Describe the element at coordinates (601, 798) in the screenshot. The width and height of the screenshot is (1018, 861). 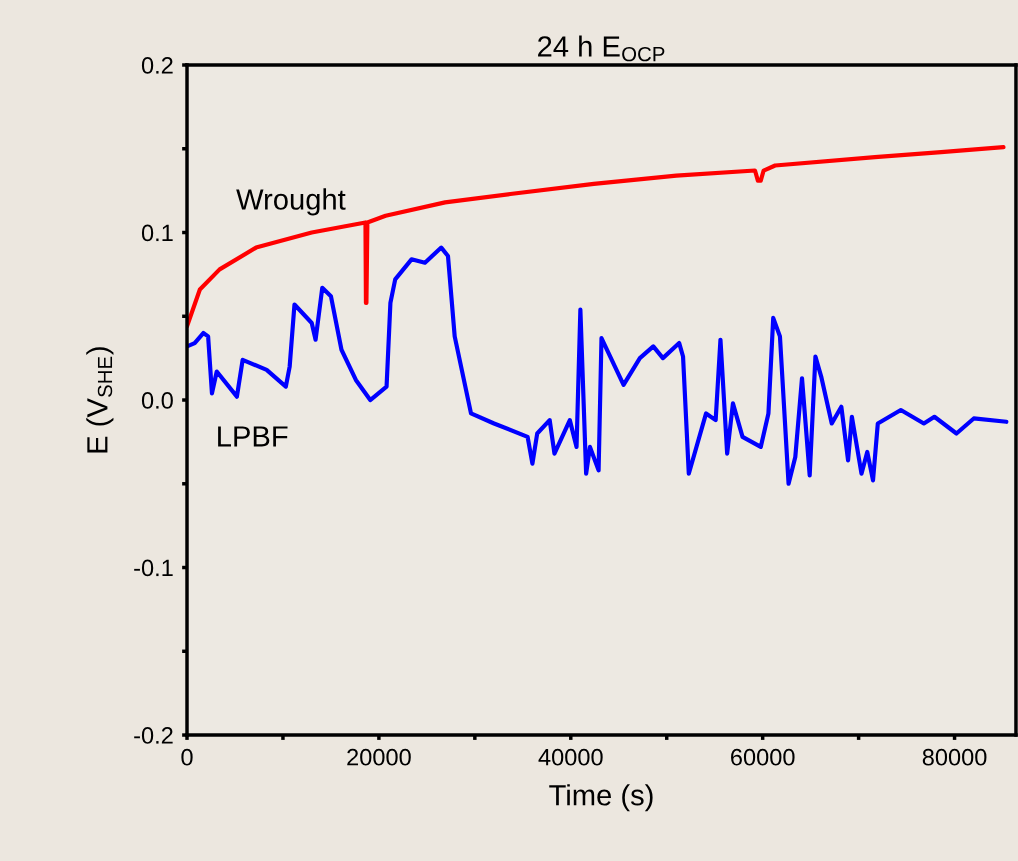
I see `x-axis-title: Time (s)` at that location.